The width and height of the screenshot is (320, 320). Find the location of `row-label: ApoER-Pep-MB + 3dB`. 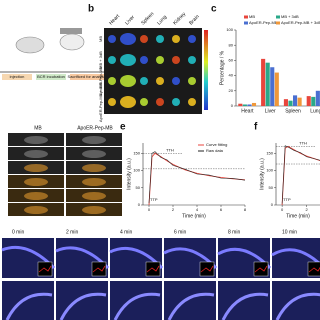

row-label: ApoER-Pep-MB + 3dB is located at coordinates (100, 102).